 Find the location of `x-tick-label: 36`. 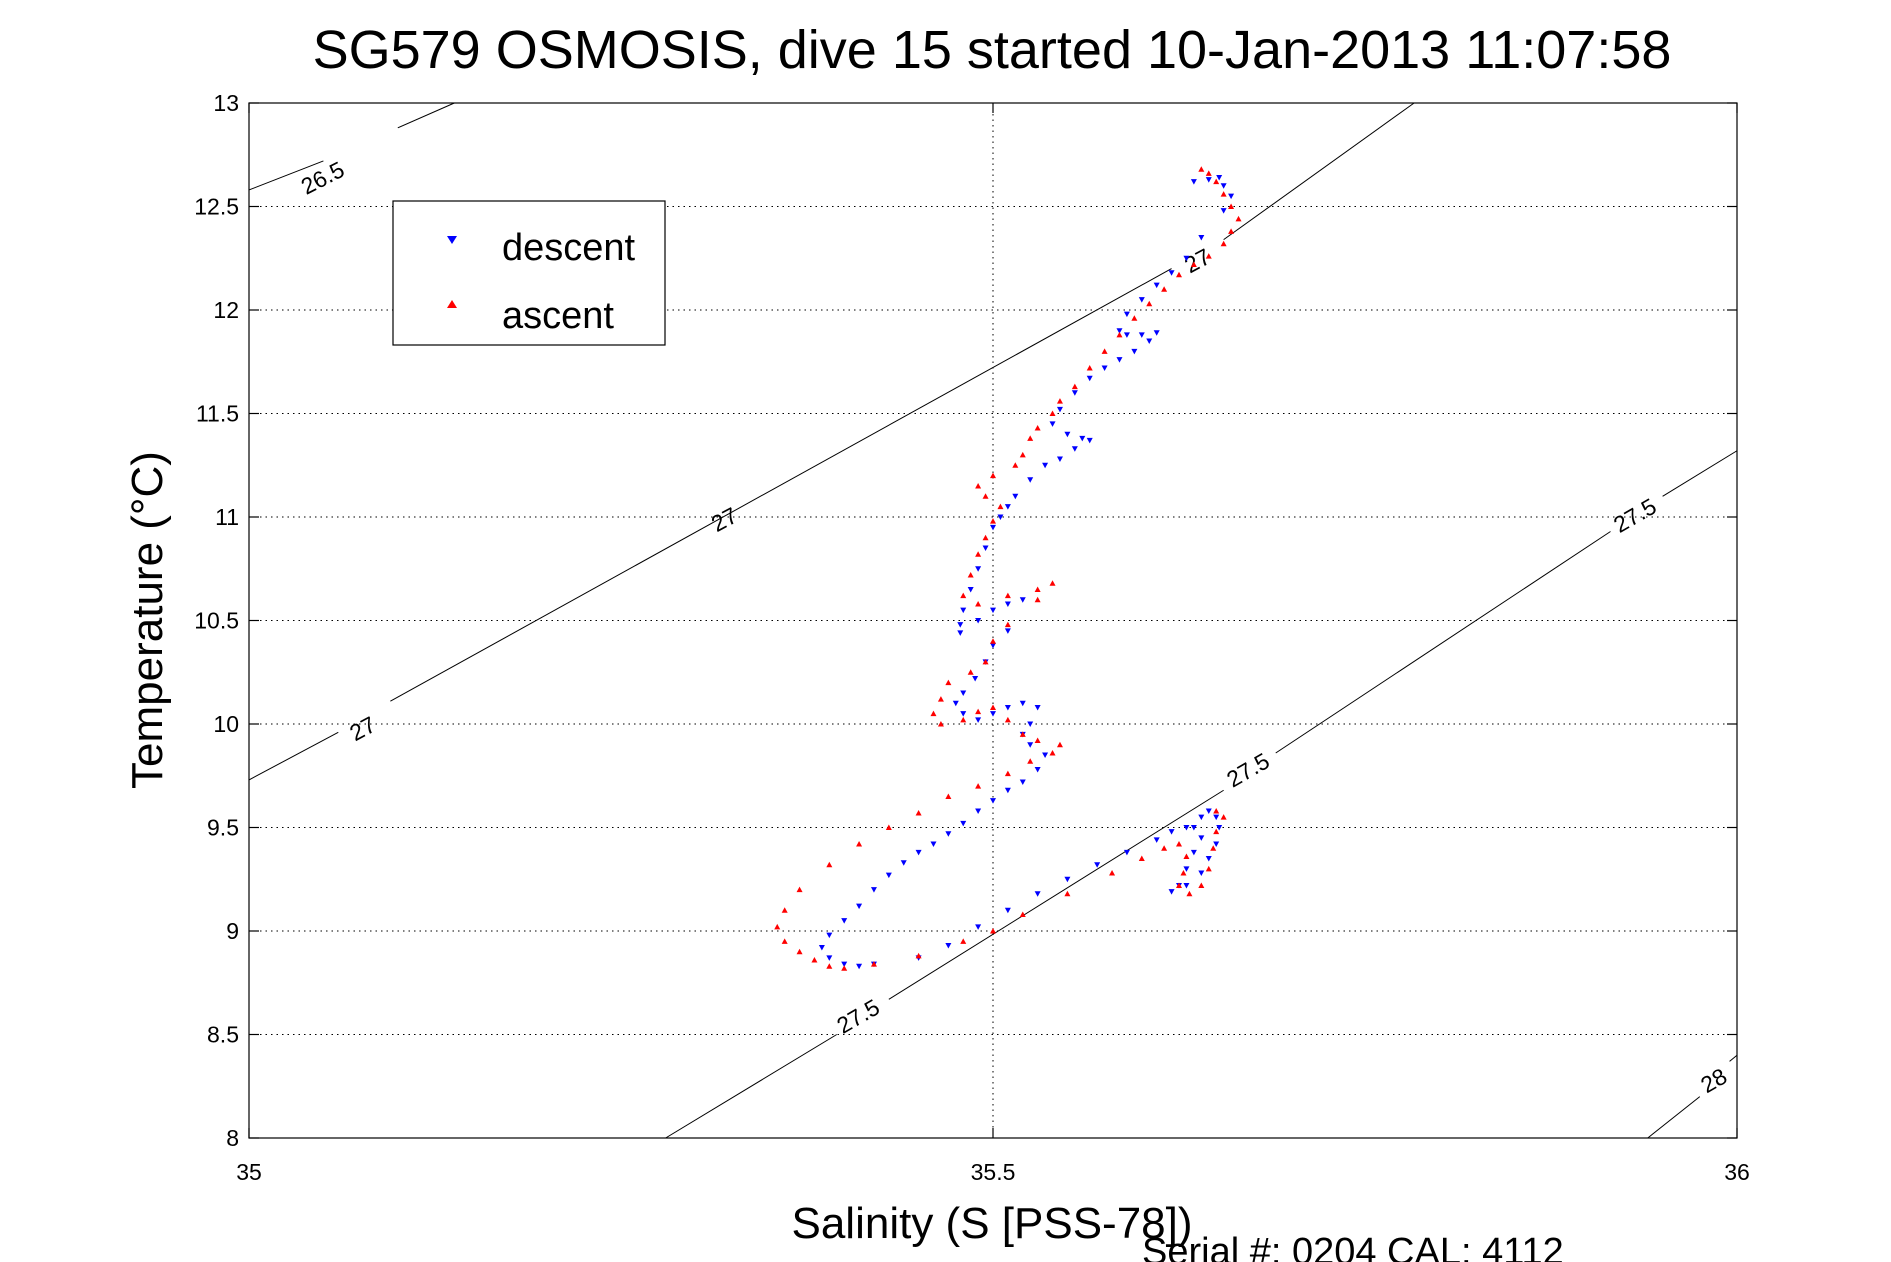

x-tick-label: 36 is located at coordinates (1737, 1172).